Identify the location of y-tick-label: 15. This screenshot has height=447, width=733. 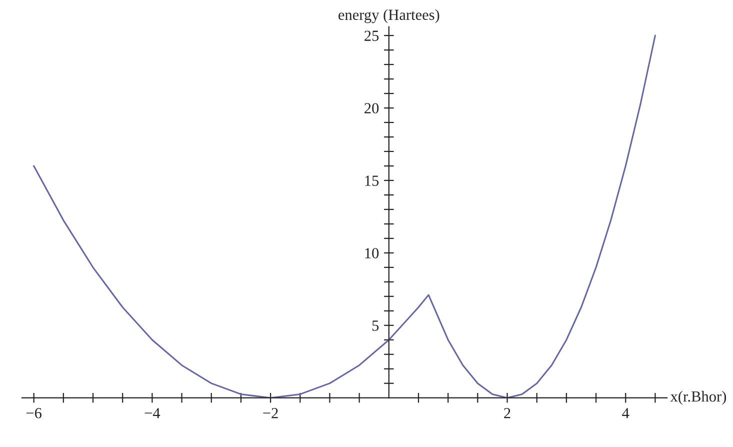
(372, 181).